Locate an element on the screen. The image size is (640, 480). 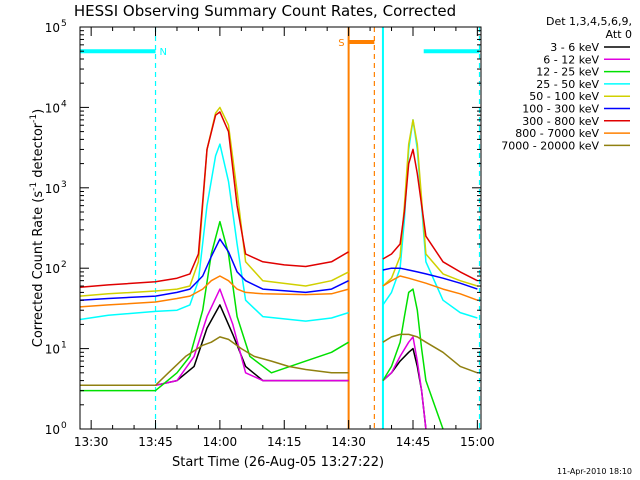
legend-label-100-300-kev: 100 - 300 keV is located at coordinates (560, 109).